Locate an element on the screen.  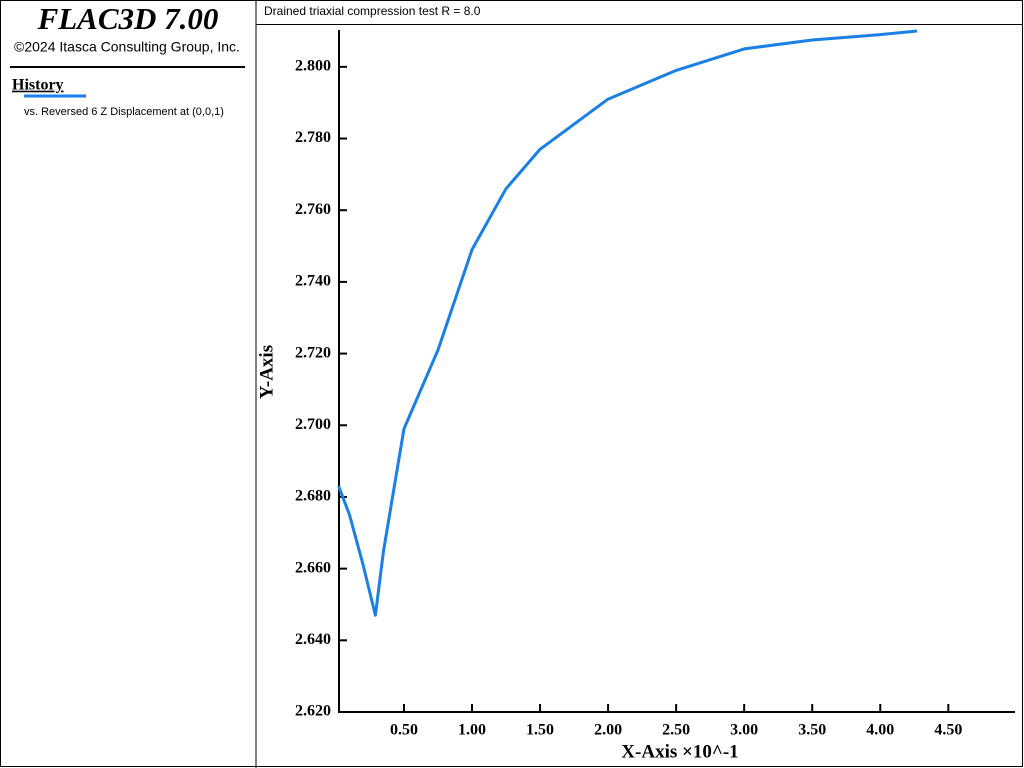
x-axis-label: X-Axis ×10^-1 is located at coordinates (679, 751).